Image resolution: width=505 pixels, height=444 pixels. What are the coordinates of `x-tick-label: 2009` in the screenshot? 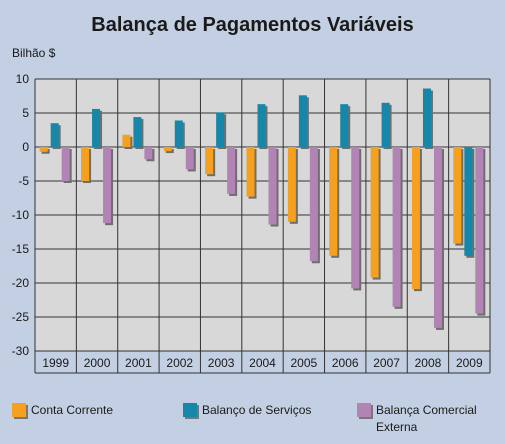 It's located at (469, 363).